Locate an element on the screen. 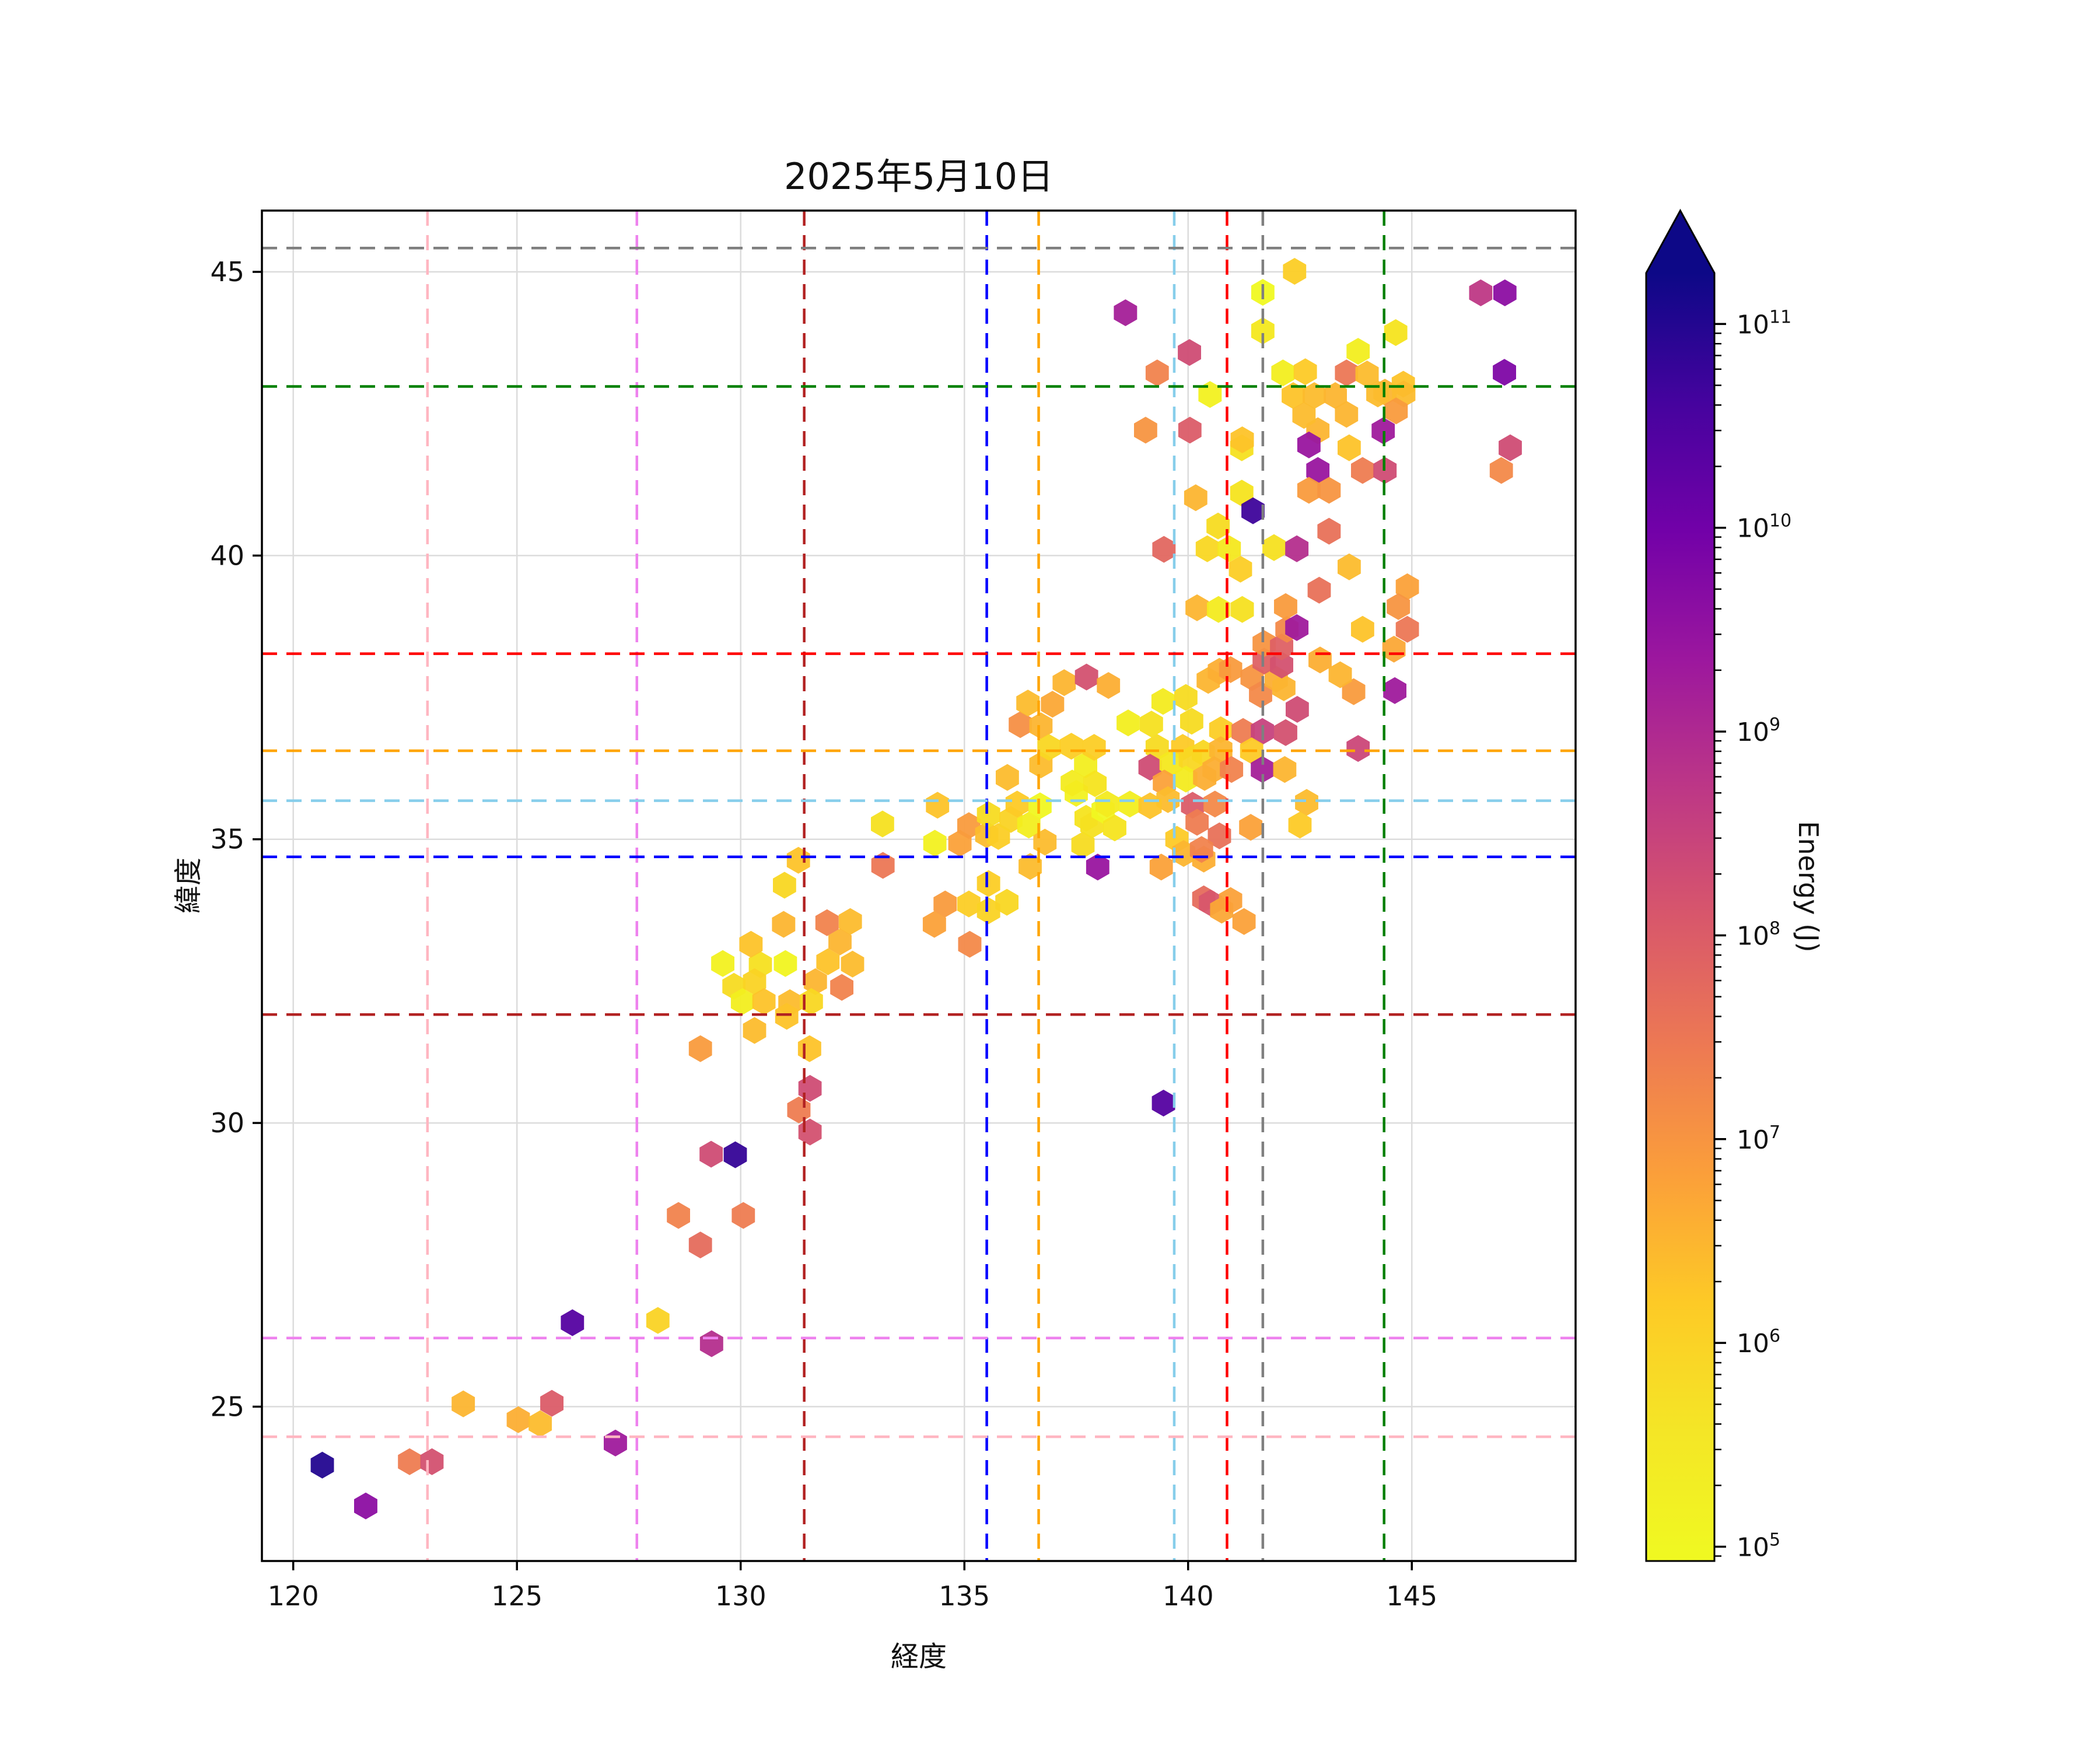 The image size is (2100, 1750). colorbar-tick-label: 10⁷ is located at coordinates (1758, 1138).